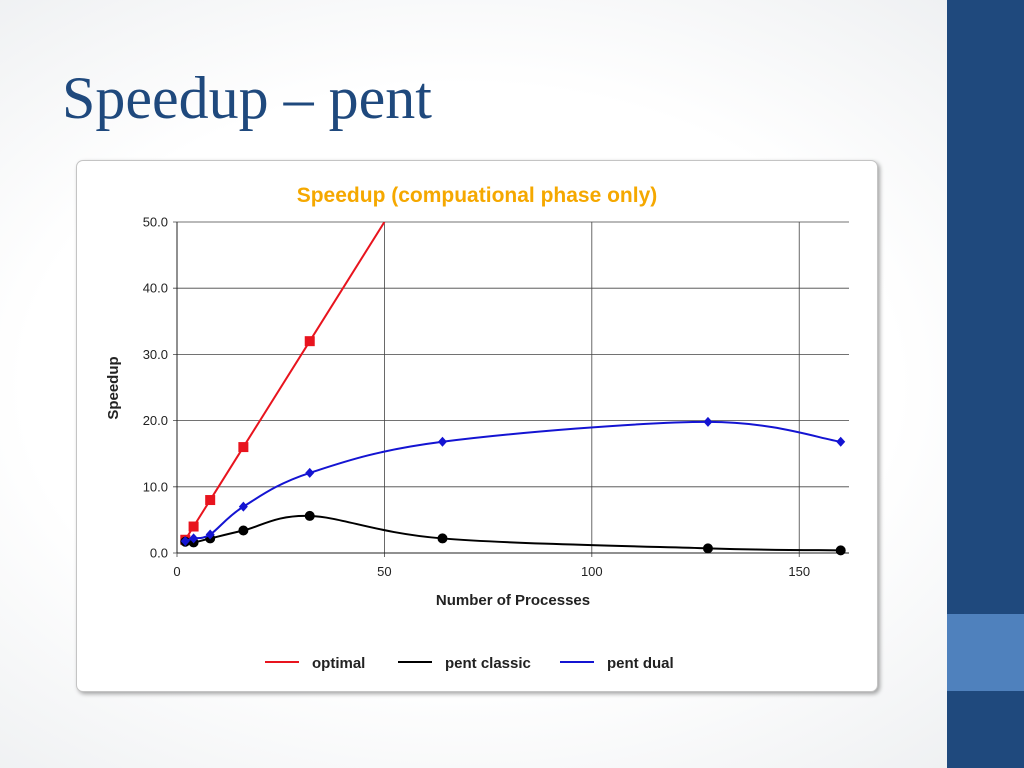 Image resolution: width=1024 pixels, height=768 pixels. What do you see at coordinates (640, 663) in the screenshot?
I see `legend-label-pent-dual: pent dual` at bounding box center [640, 663].